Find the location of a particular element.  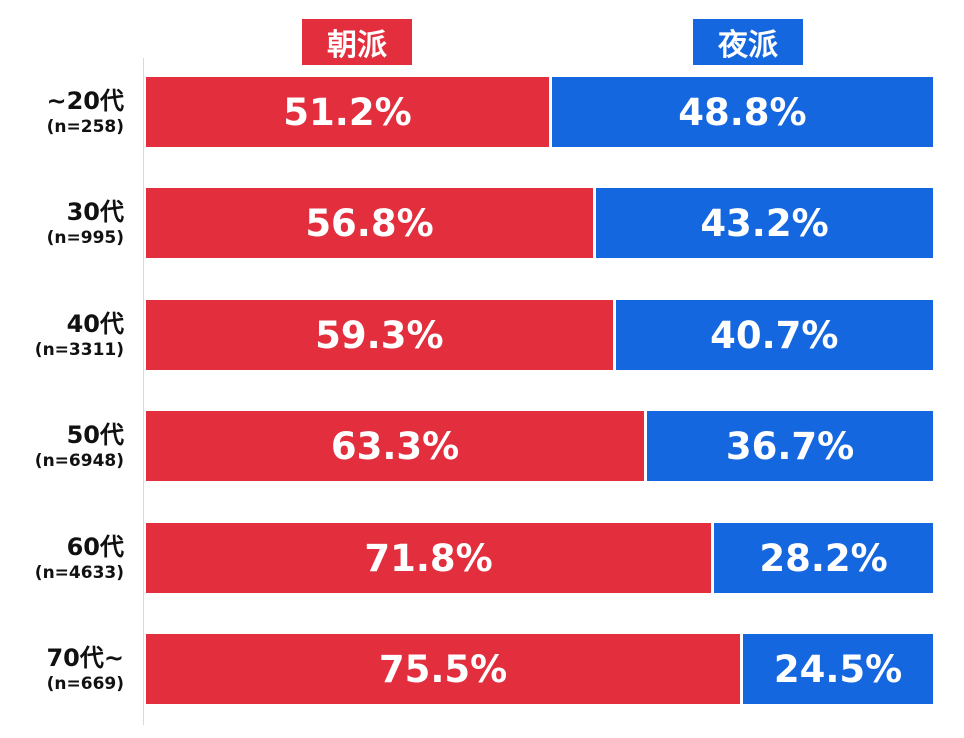

bar-morning: 56.8% is located at coordinates (370, 223).